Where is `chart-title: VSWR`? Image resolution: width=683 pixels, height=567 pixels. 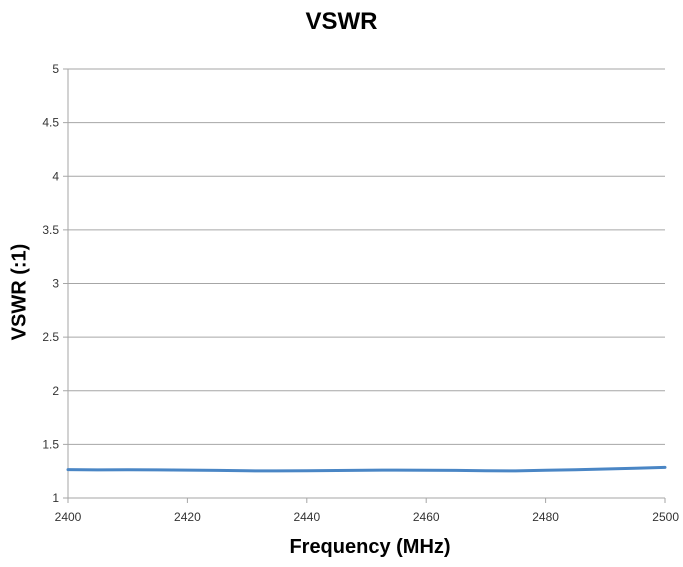 chart-title: VSWR is located at coordinates (341, 21).